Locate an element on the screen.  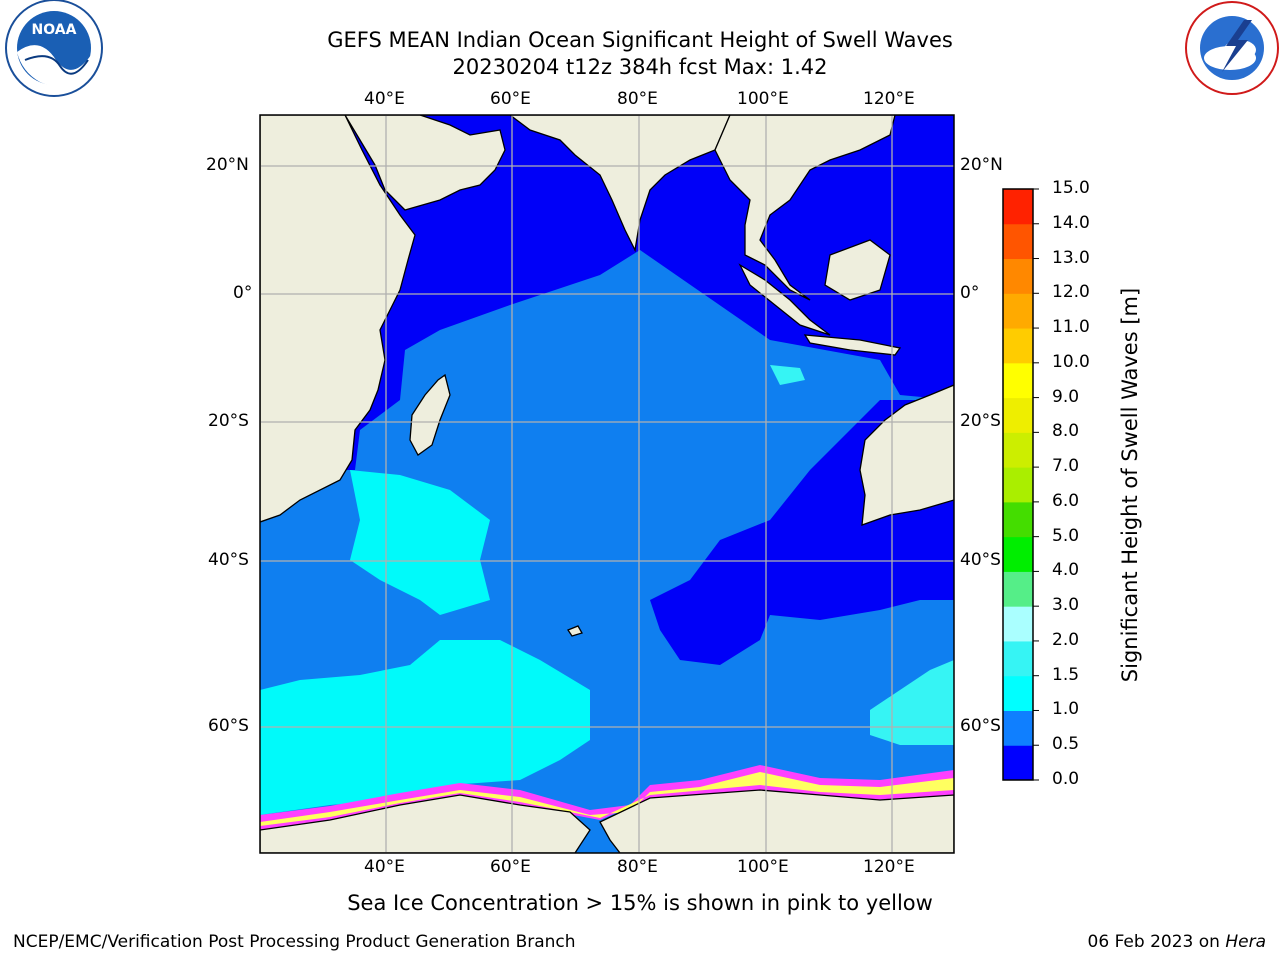
land-java is located at coordinates (852, 345).